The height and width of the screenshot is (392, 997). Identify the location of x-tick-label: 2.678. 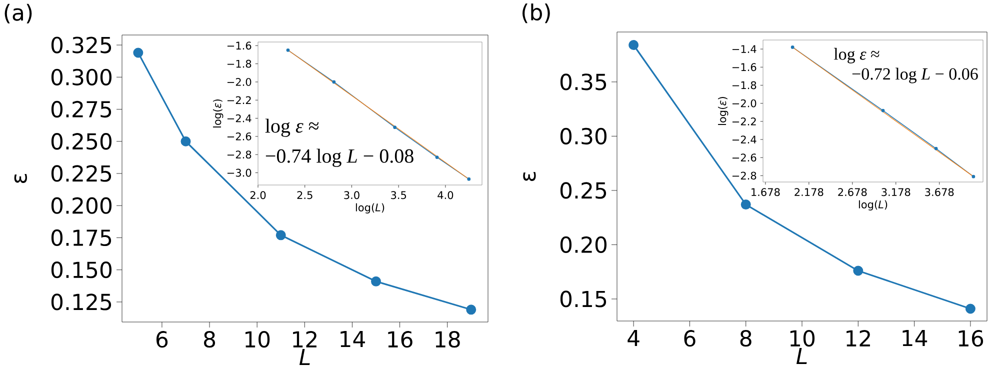
(852, 192).